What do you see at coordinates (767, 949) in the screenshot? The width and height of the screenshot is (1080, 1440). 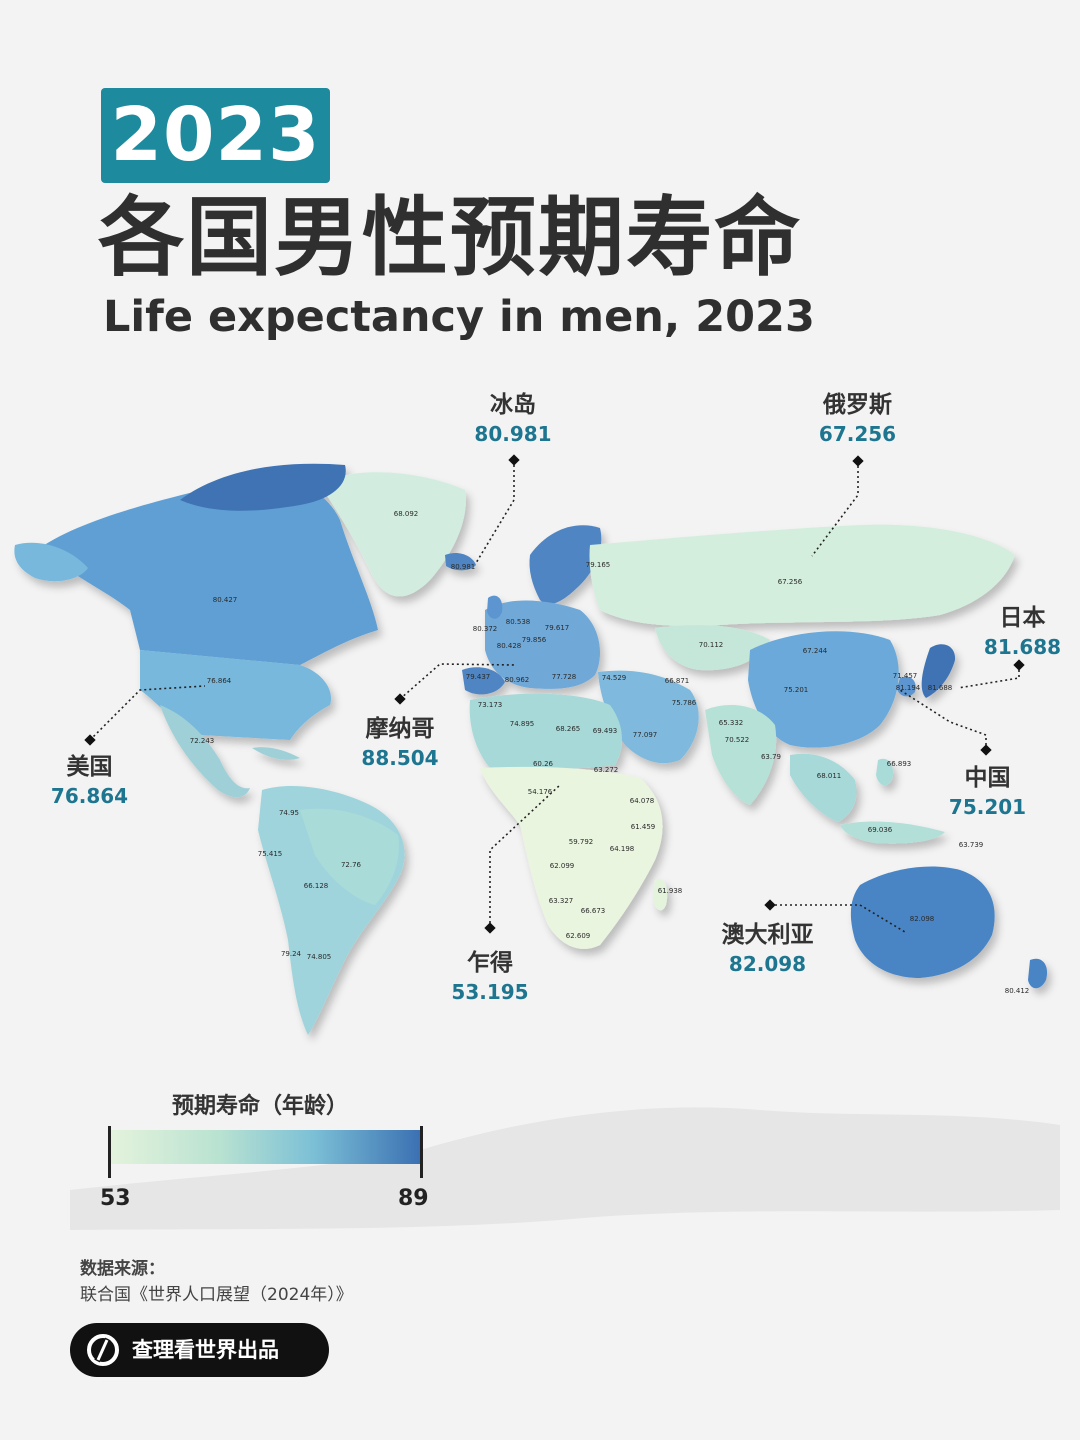 I see `callout-australia: 澳大利亚 82.098` at bounding box center [767, 949].